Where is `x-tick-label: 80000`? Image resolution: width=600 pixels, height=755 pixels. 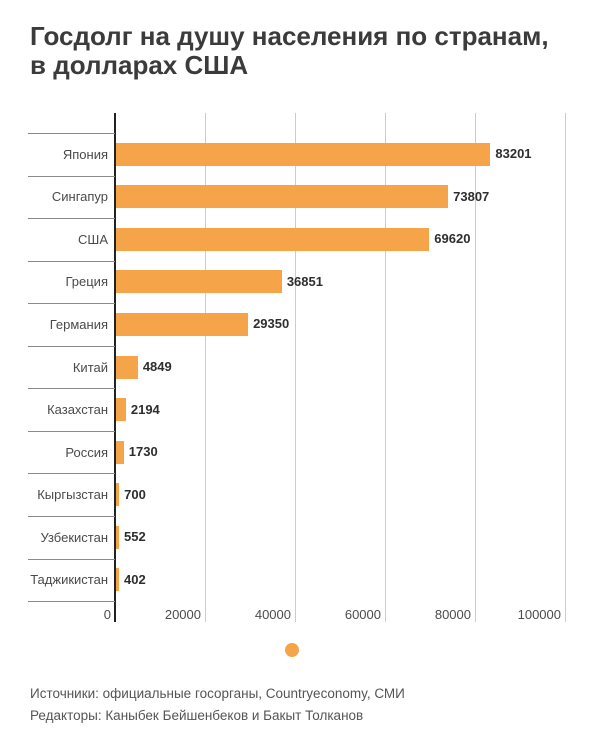
x-tick-label: 80000 is located at coordinates (452, 614).